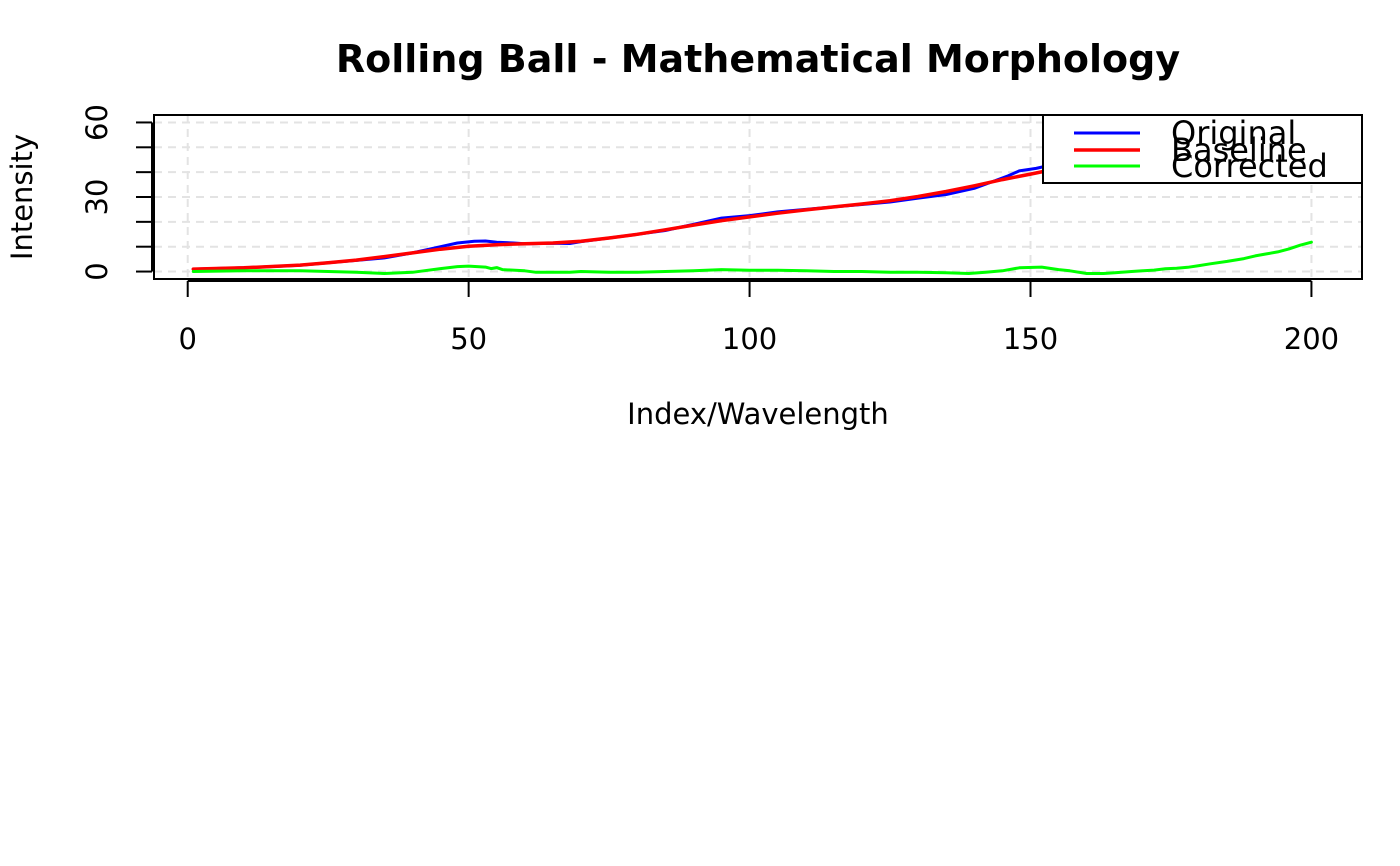 The width and height of the screenshot is (1400, 866). Describe the element at coordinates (22, 197) in the screenshot. I see `y-axis-title: Intensity` at that location.